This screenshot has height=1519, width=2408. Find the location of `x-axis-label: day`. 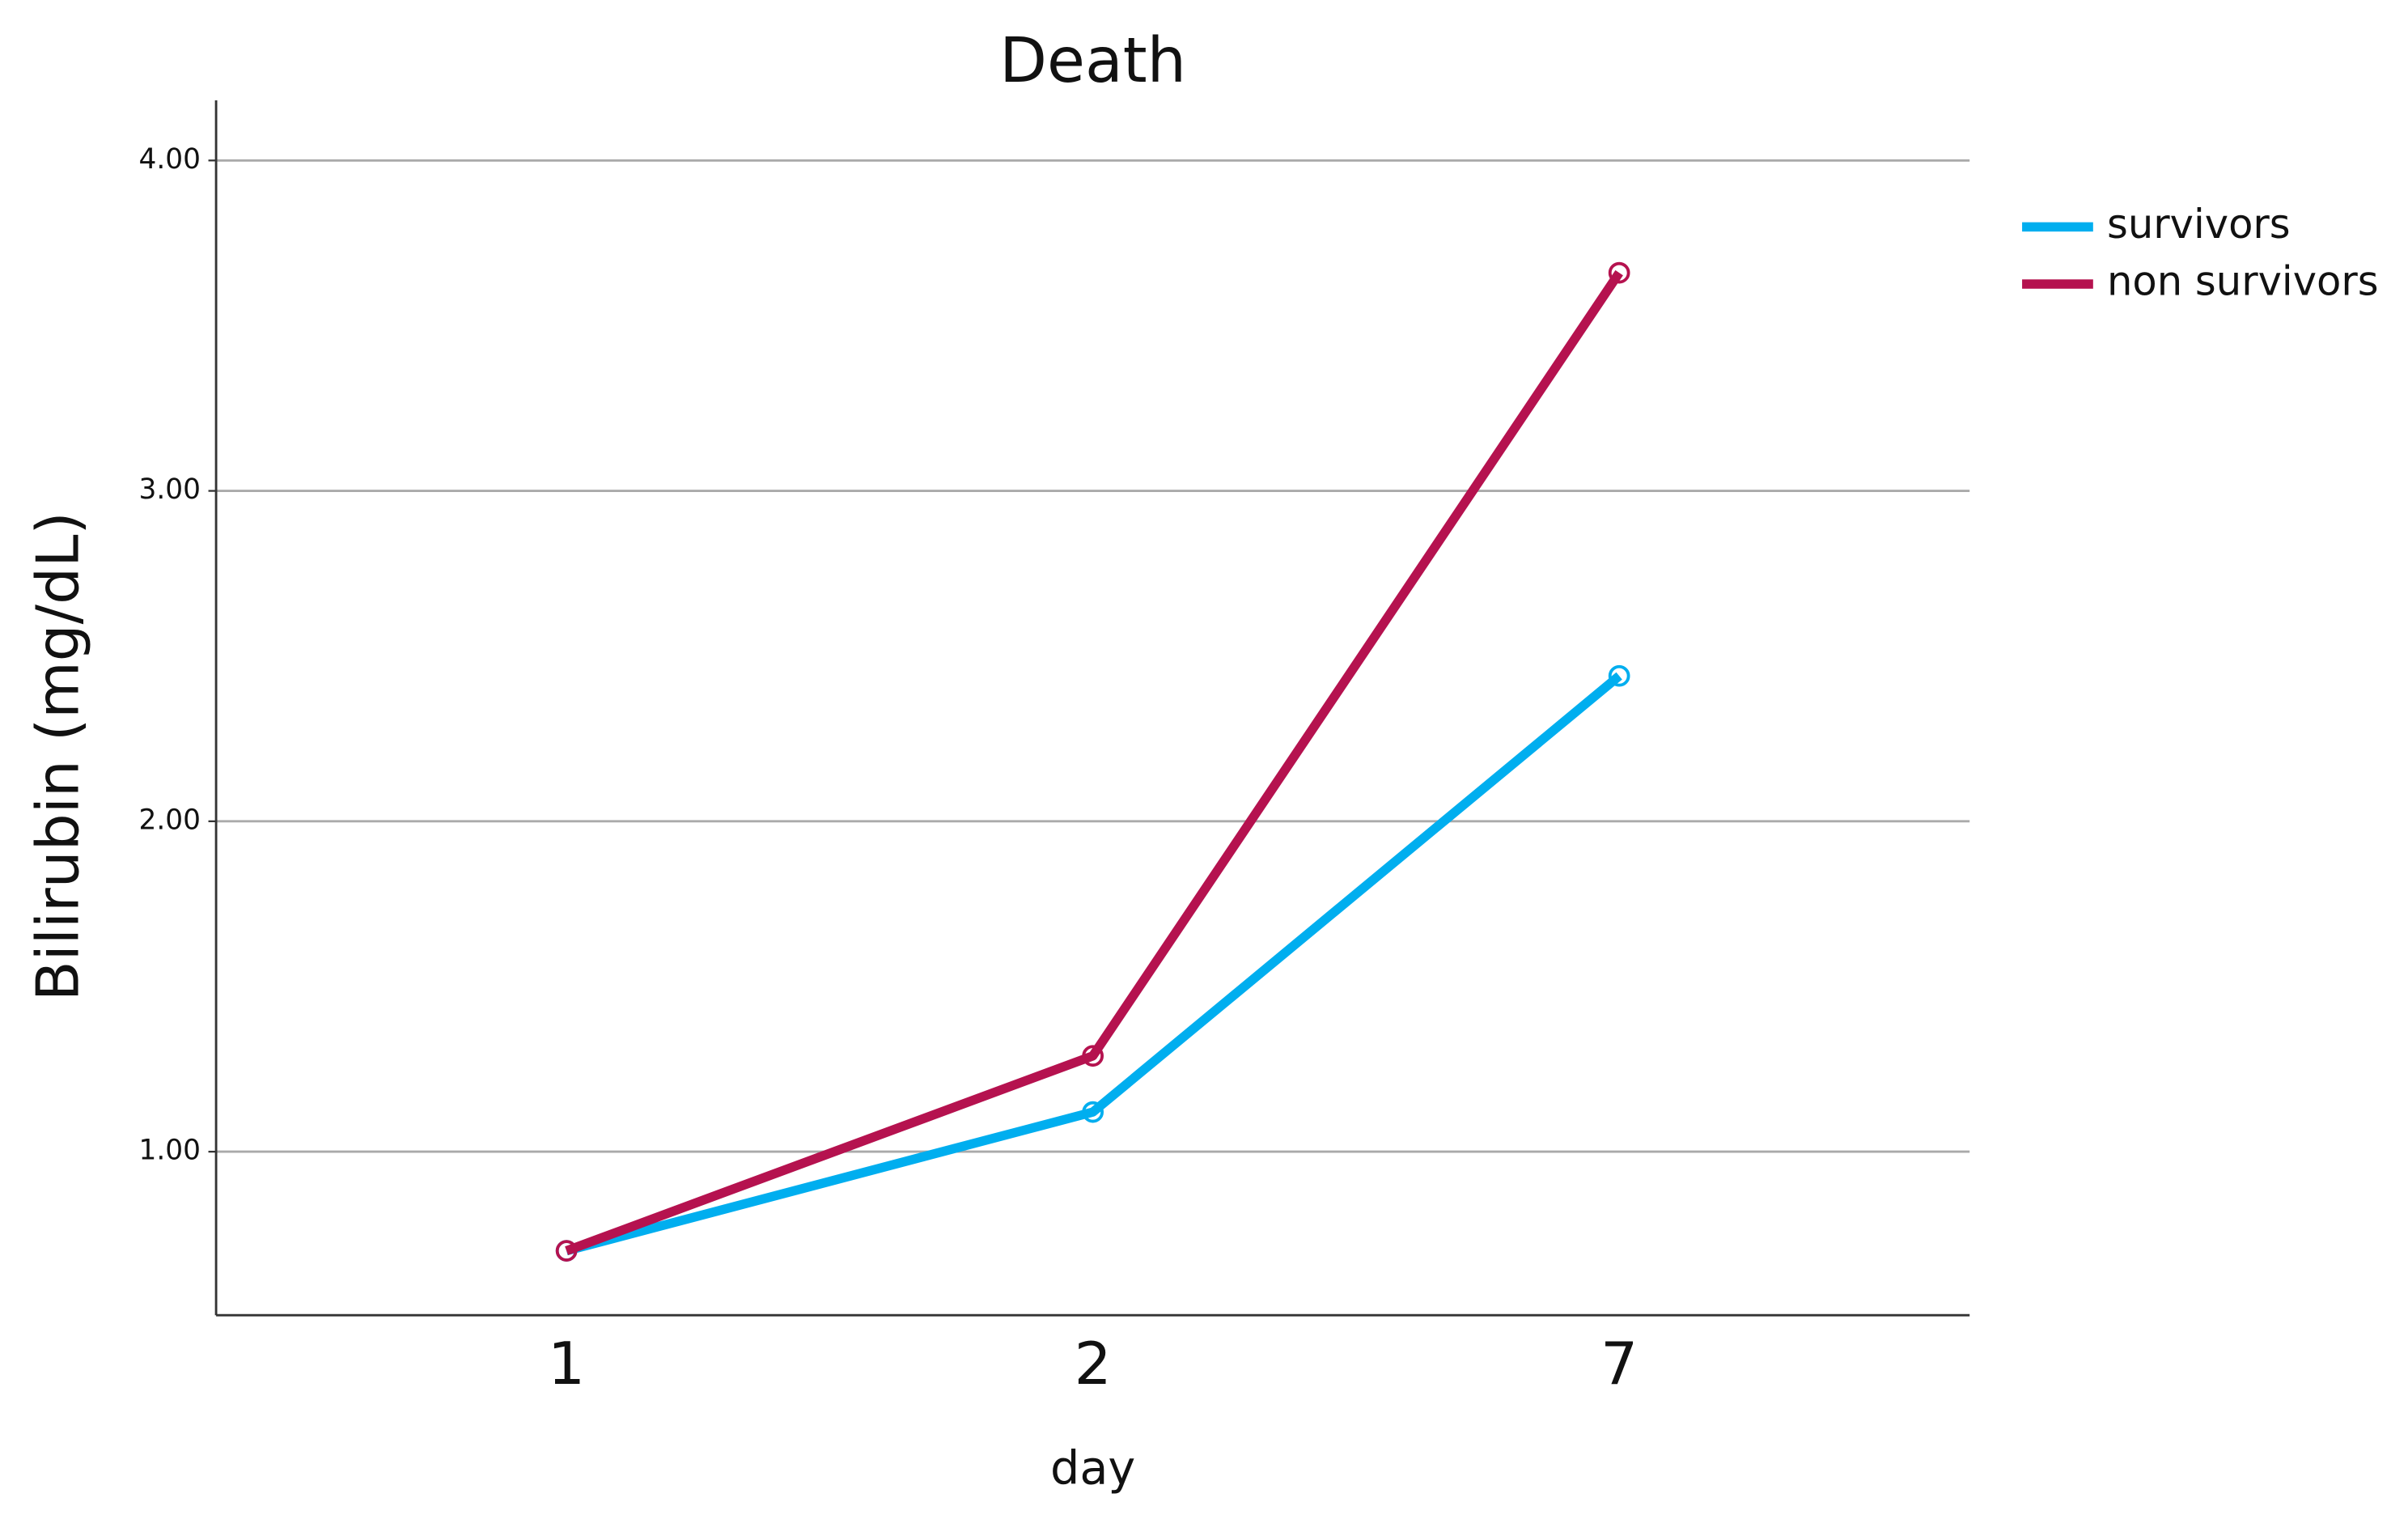

x-axis-label: day is located at coordinates (1092, 1468).